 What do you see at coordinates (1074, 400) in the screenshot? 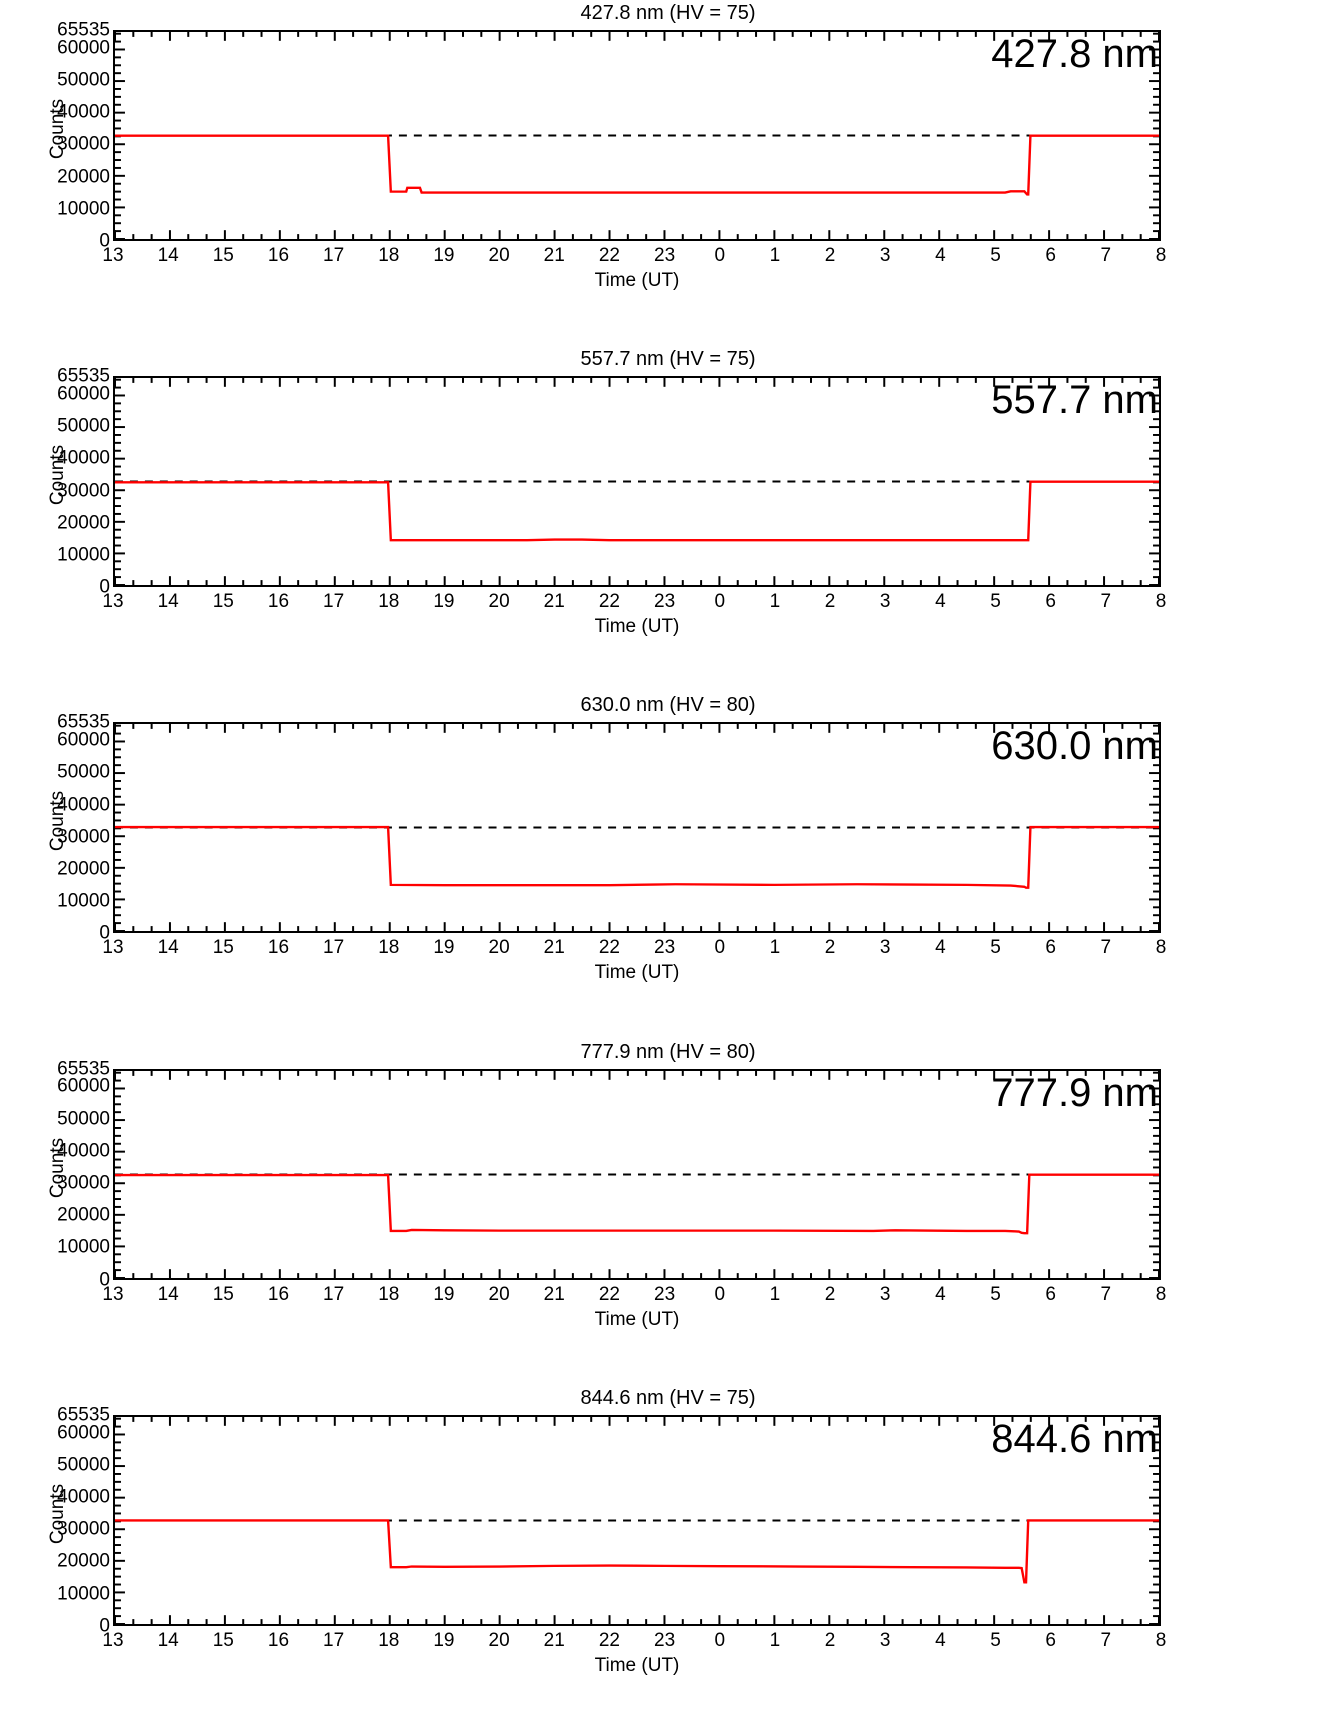
I see `panel-annotation: 557.7 nm` at bounding box center [1074, 400].